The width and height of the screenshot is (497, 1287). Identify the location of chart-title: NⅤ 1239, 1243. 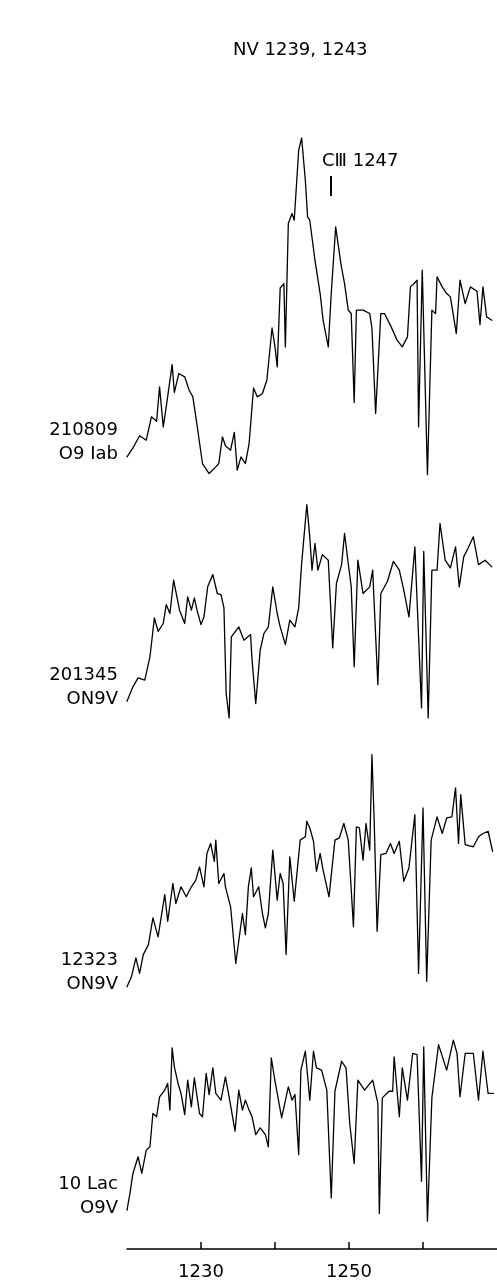
(300, 48).